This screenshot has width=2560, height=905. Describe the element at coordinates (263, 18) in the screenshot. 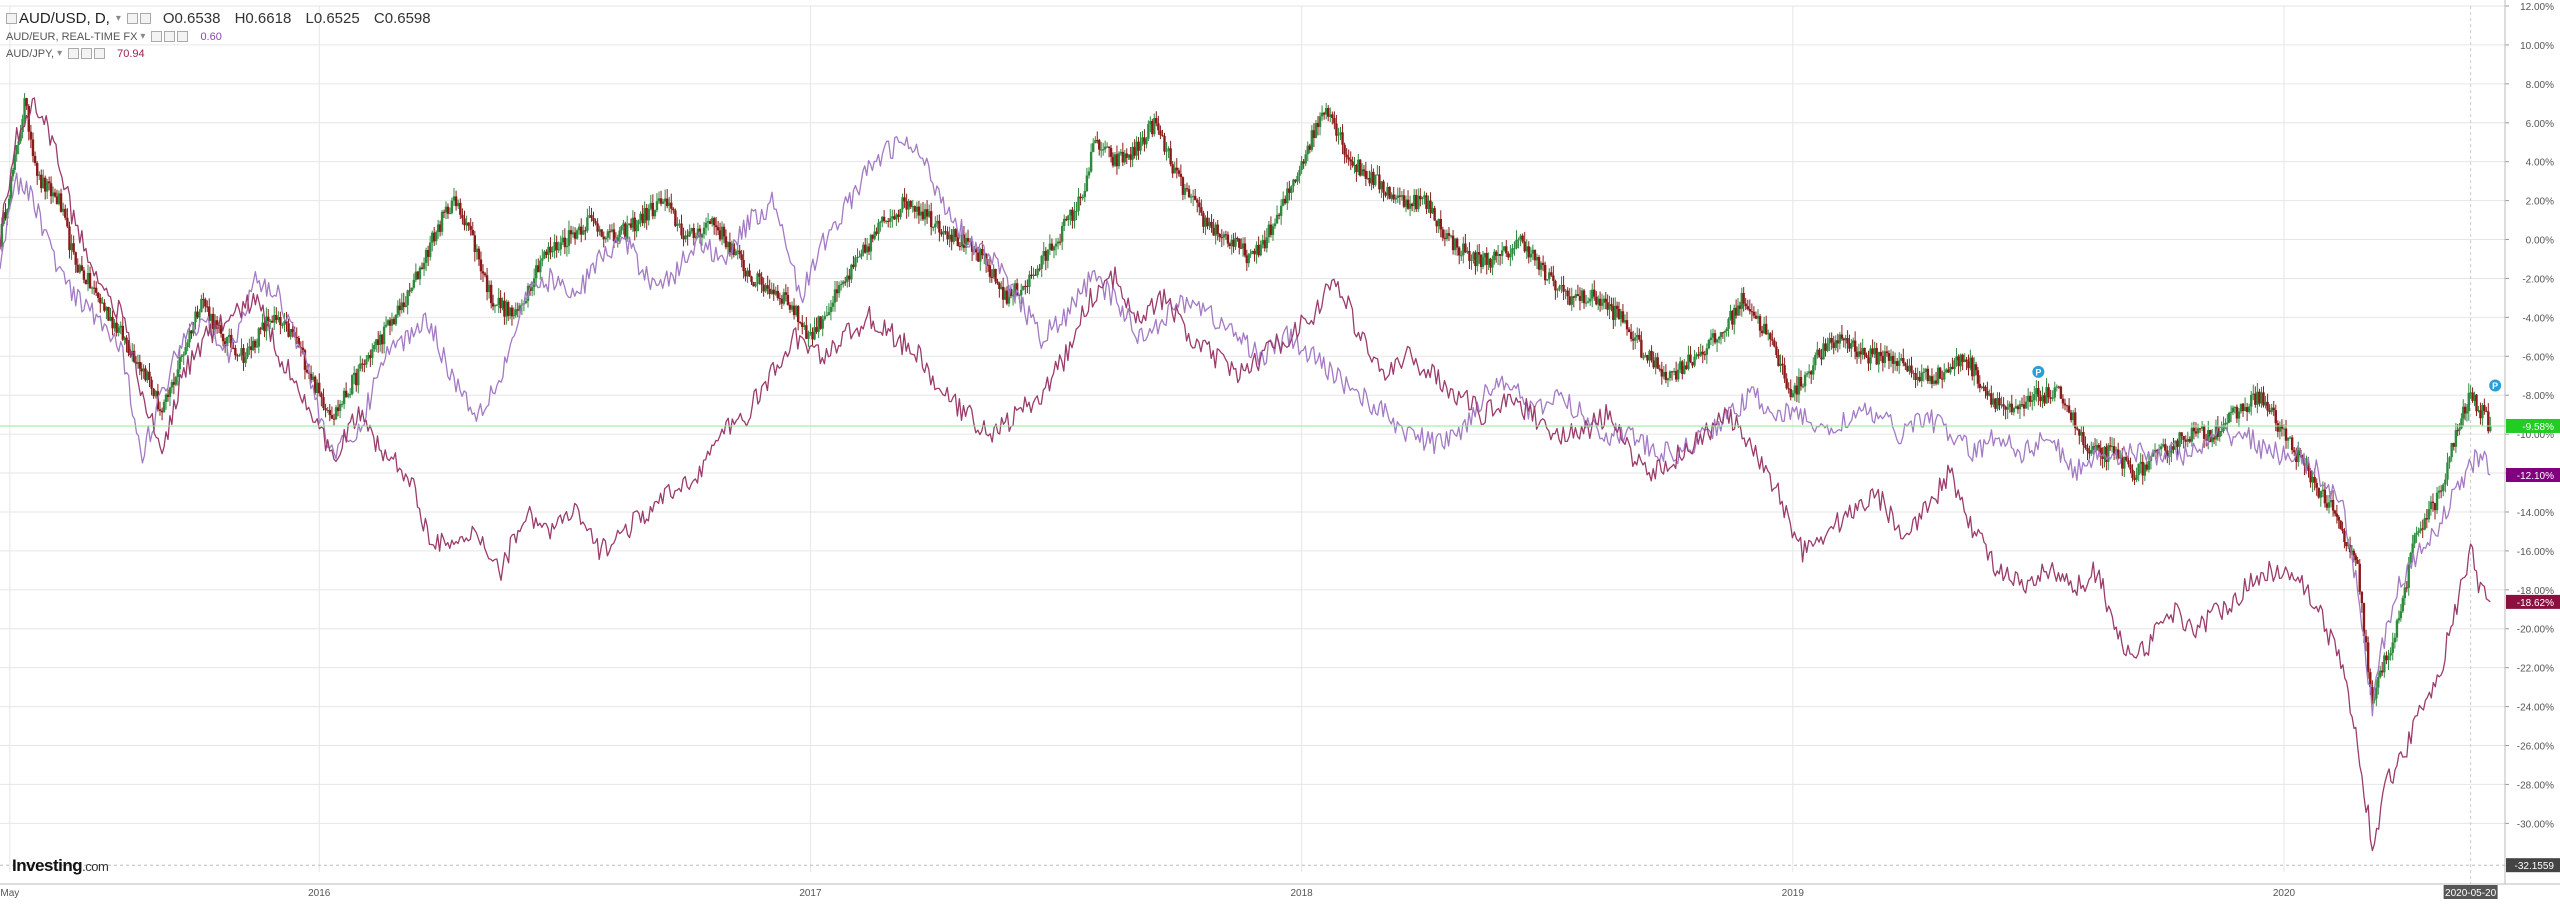

I see `ohlc-high: H0.6618` at that location.